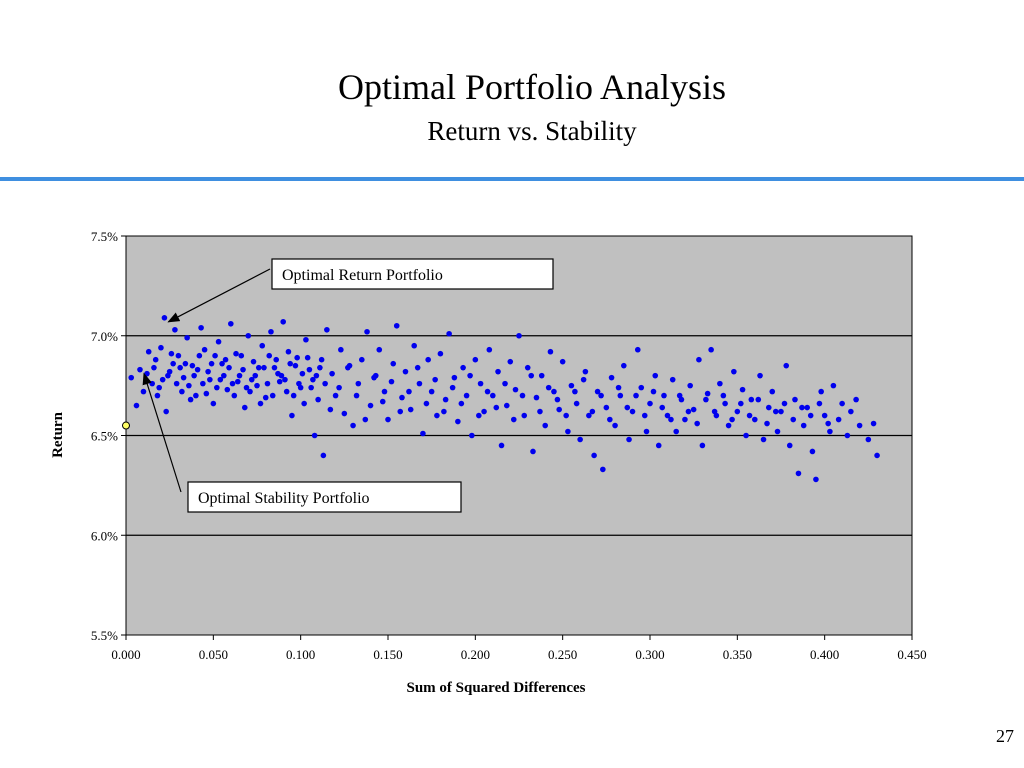 This screenshot has width=1024, height=768. What do you see at coordinates (324, 497) in the screenshot?
I see `annotation-box` at bounding box center [324, 497].